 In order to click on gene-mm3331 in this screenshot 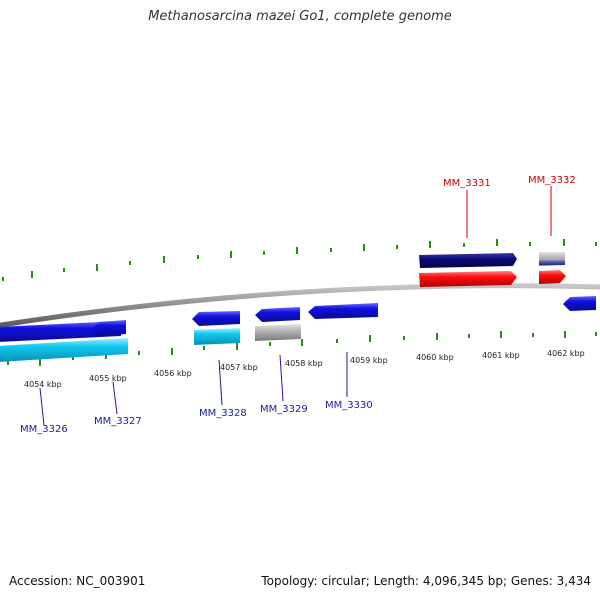, I will do `click(468, 279)`.